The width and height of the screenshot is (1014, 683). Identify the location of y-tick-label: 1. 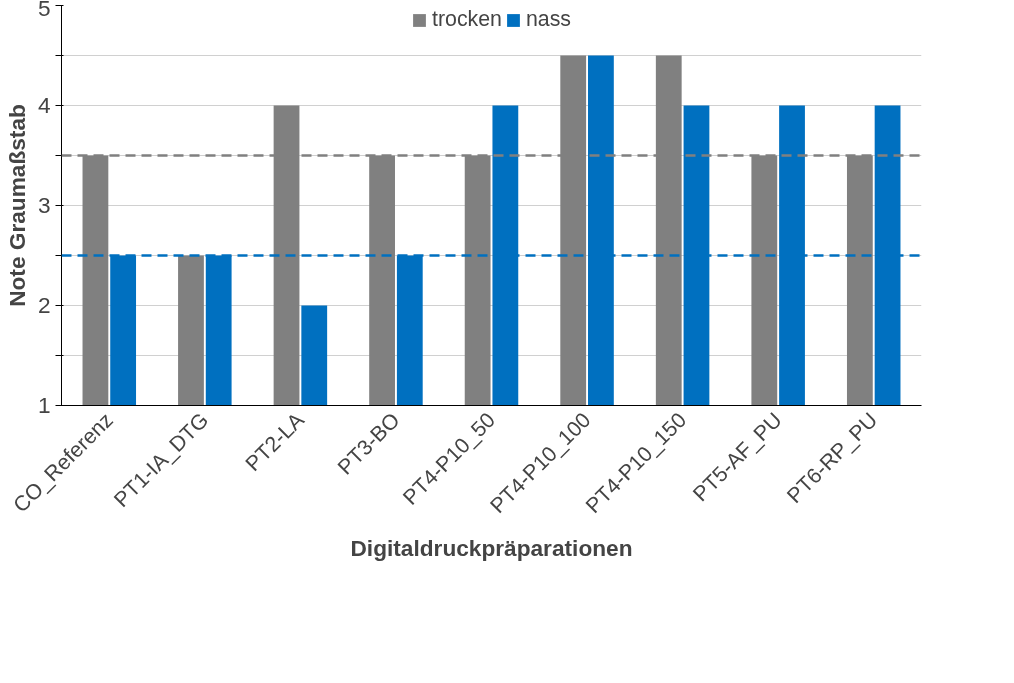
(44, 405).